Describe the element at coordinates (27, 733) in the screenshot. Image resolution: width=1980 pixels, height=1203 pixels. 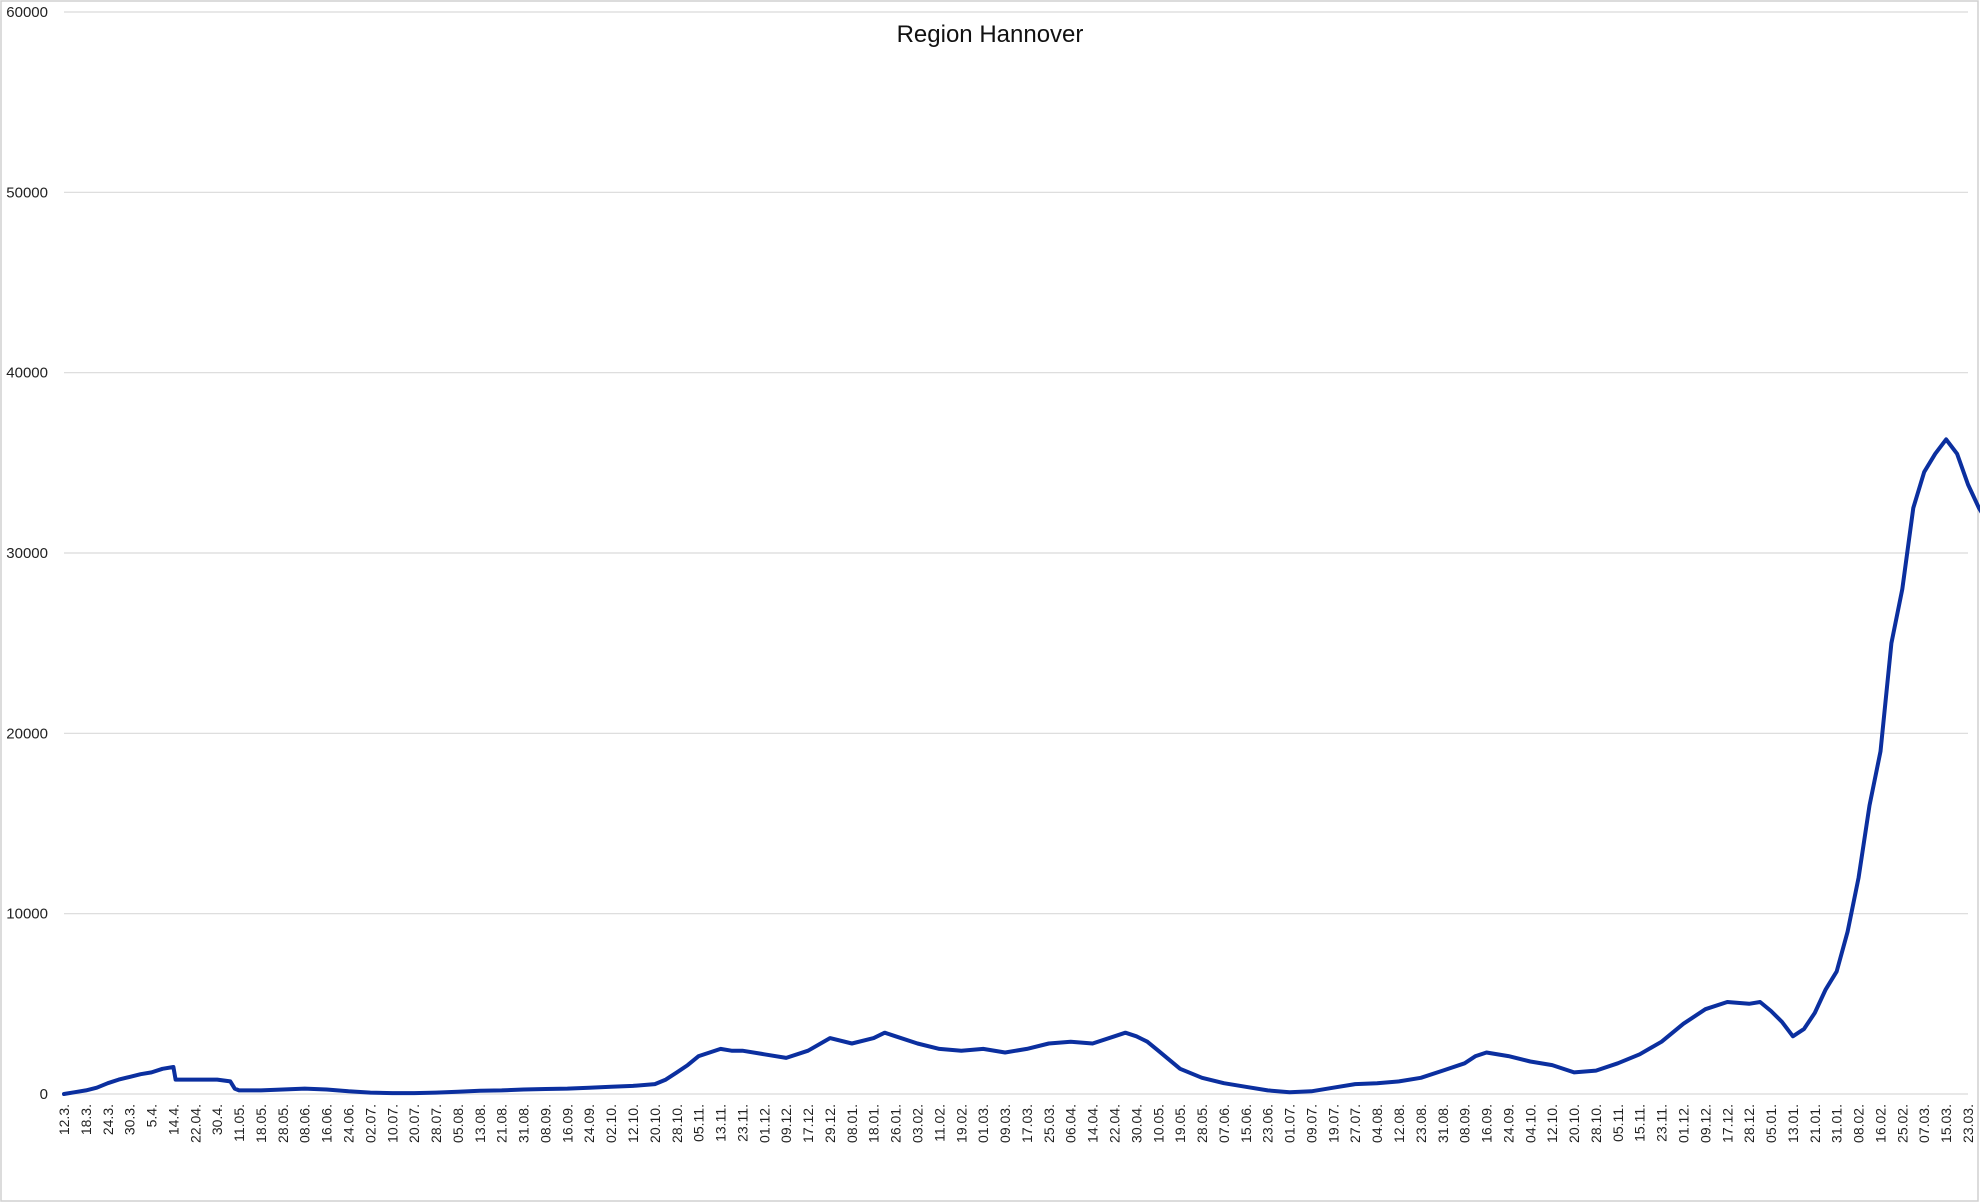
I see `y-tick-label: 20000` at that location.